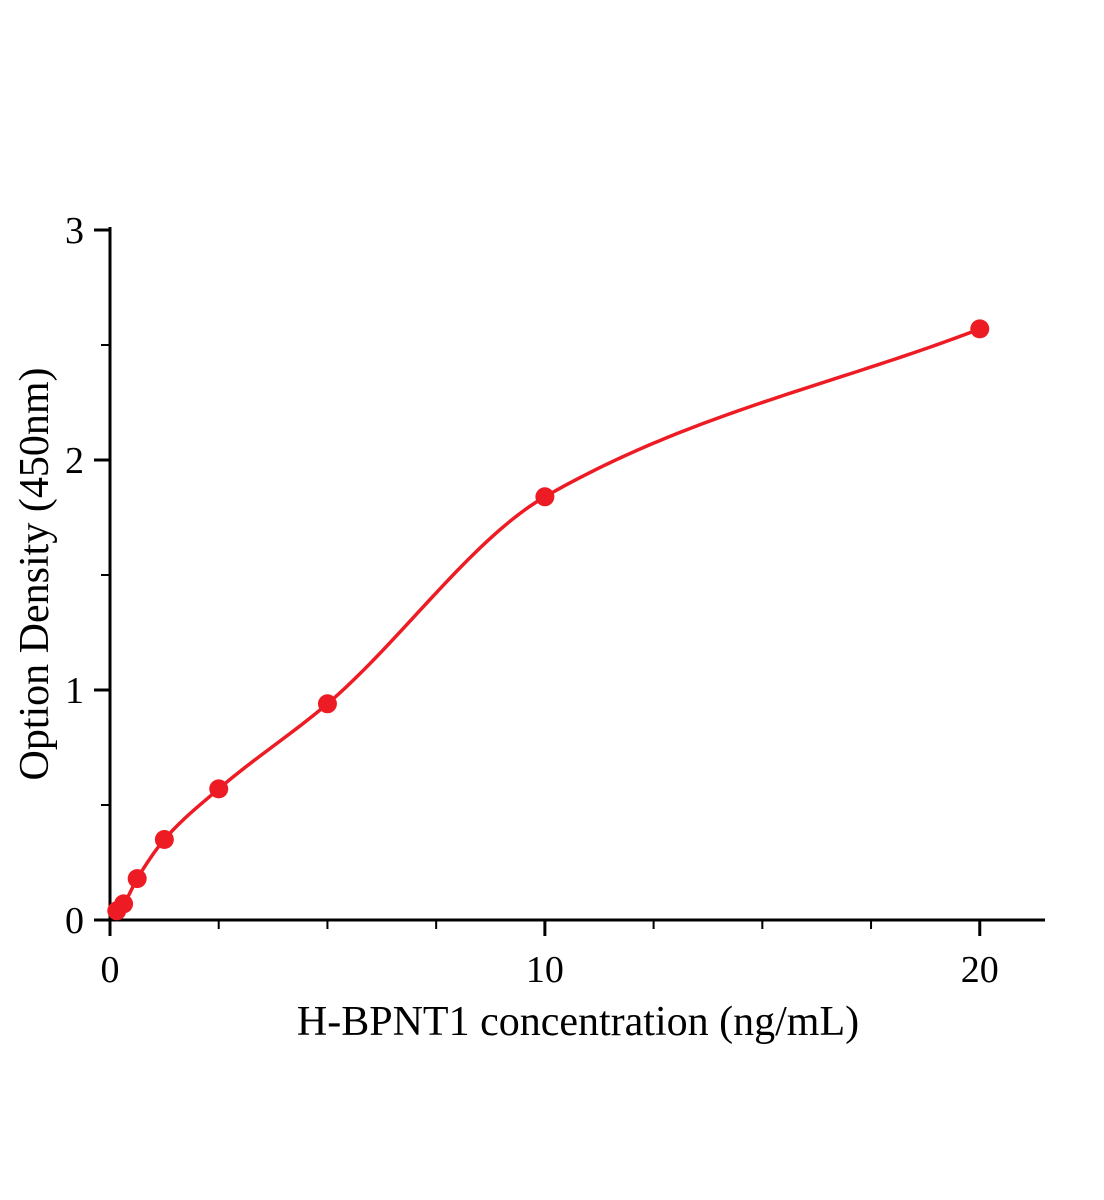 The height and width of the screenshot is (1200, 1104). I want to click on y-axis-title: Option Density (450nm), so click(35, 574).